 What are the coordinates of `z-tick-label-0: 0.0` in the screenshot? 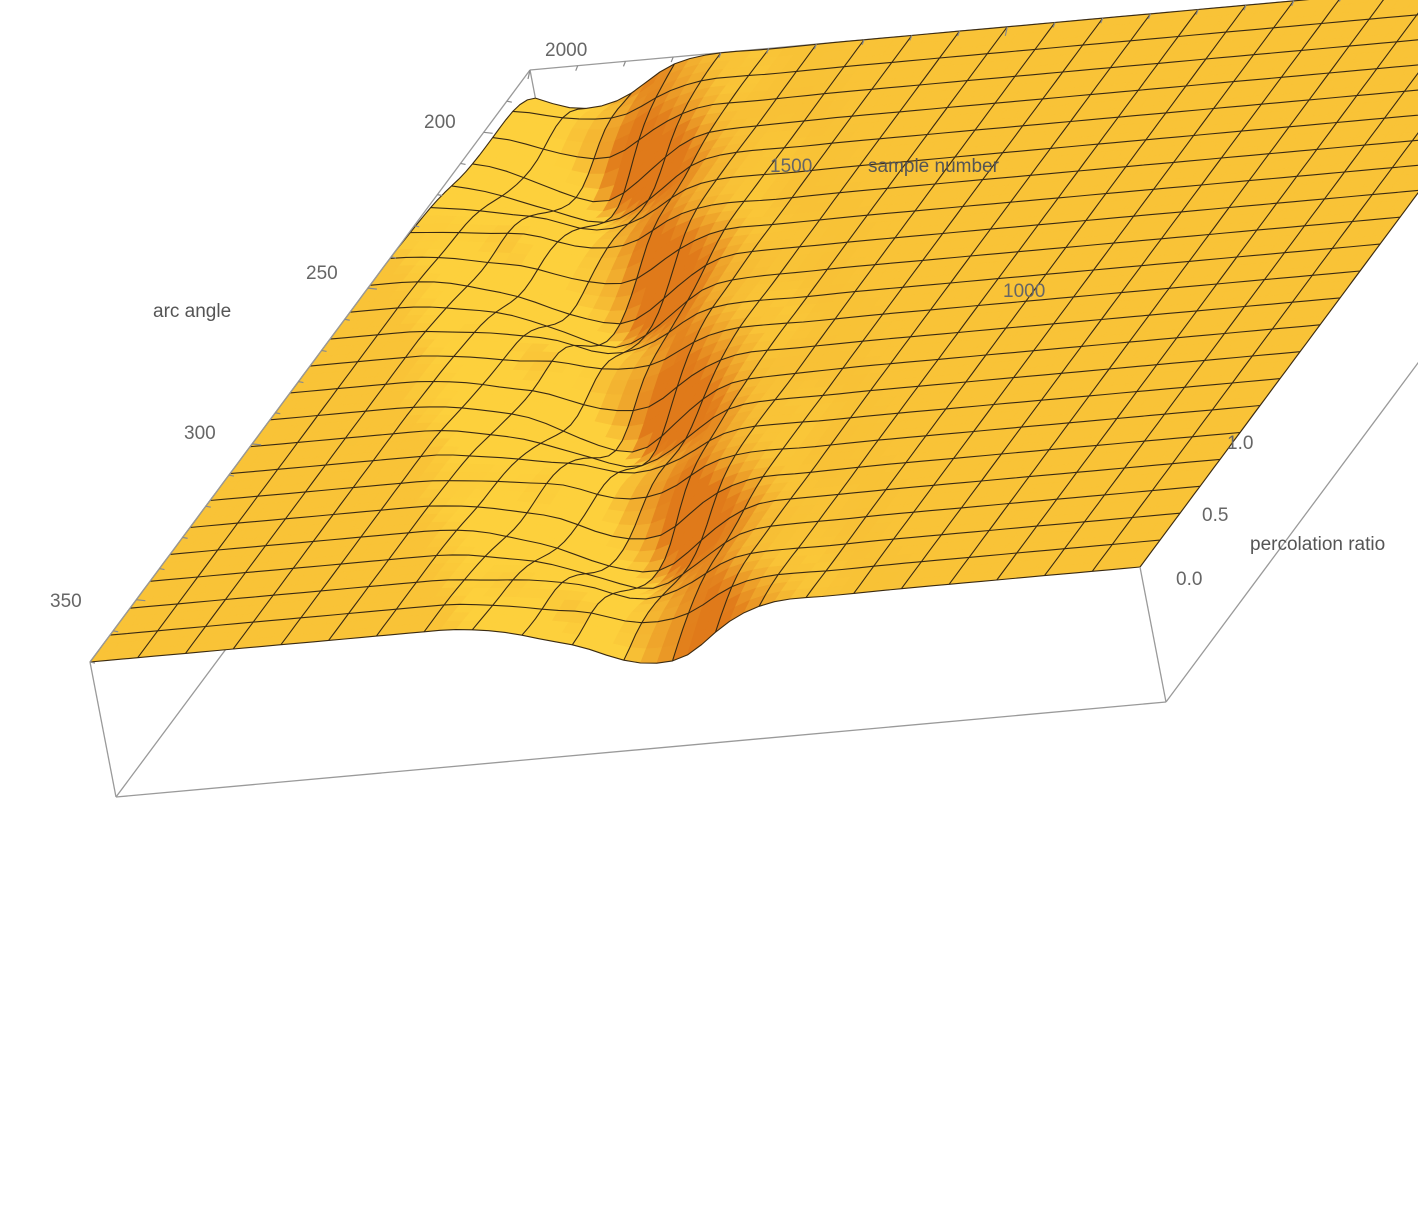 It's located at (1189, 579).